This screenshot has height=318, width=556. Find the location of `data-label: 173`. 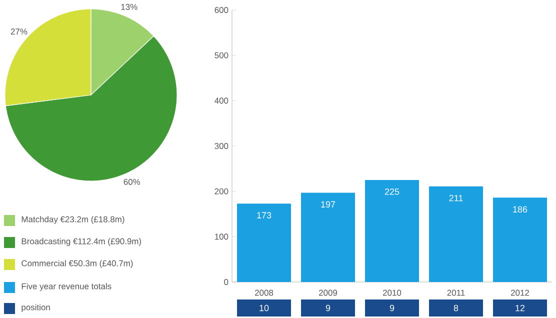

data-label: 173 is located at coordinates (264, 215).